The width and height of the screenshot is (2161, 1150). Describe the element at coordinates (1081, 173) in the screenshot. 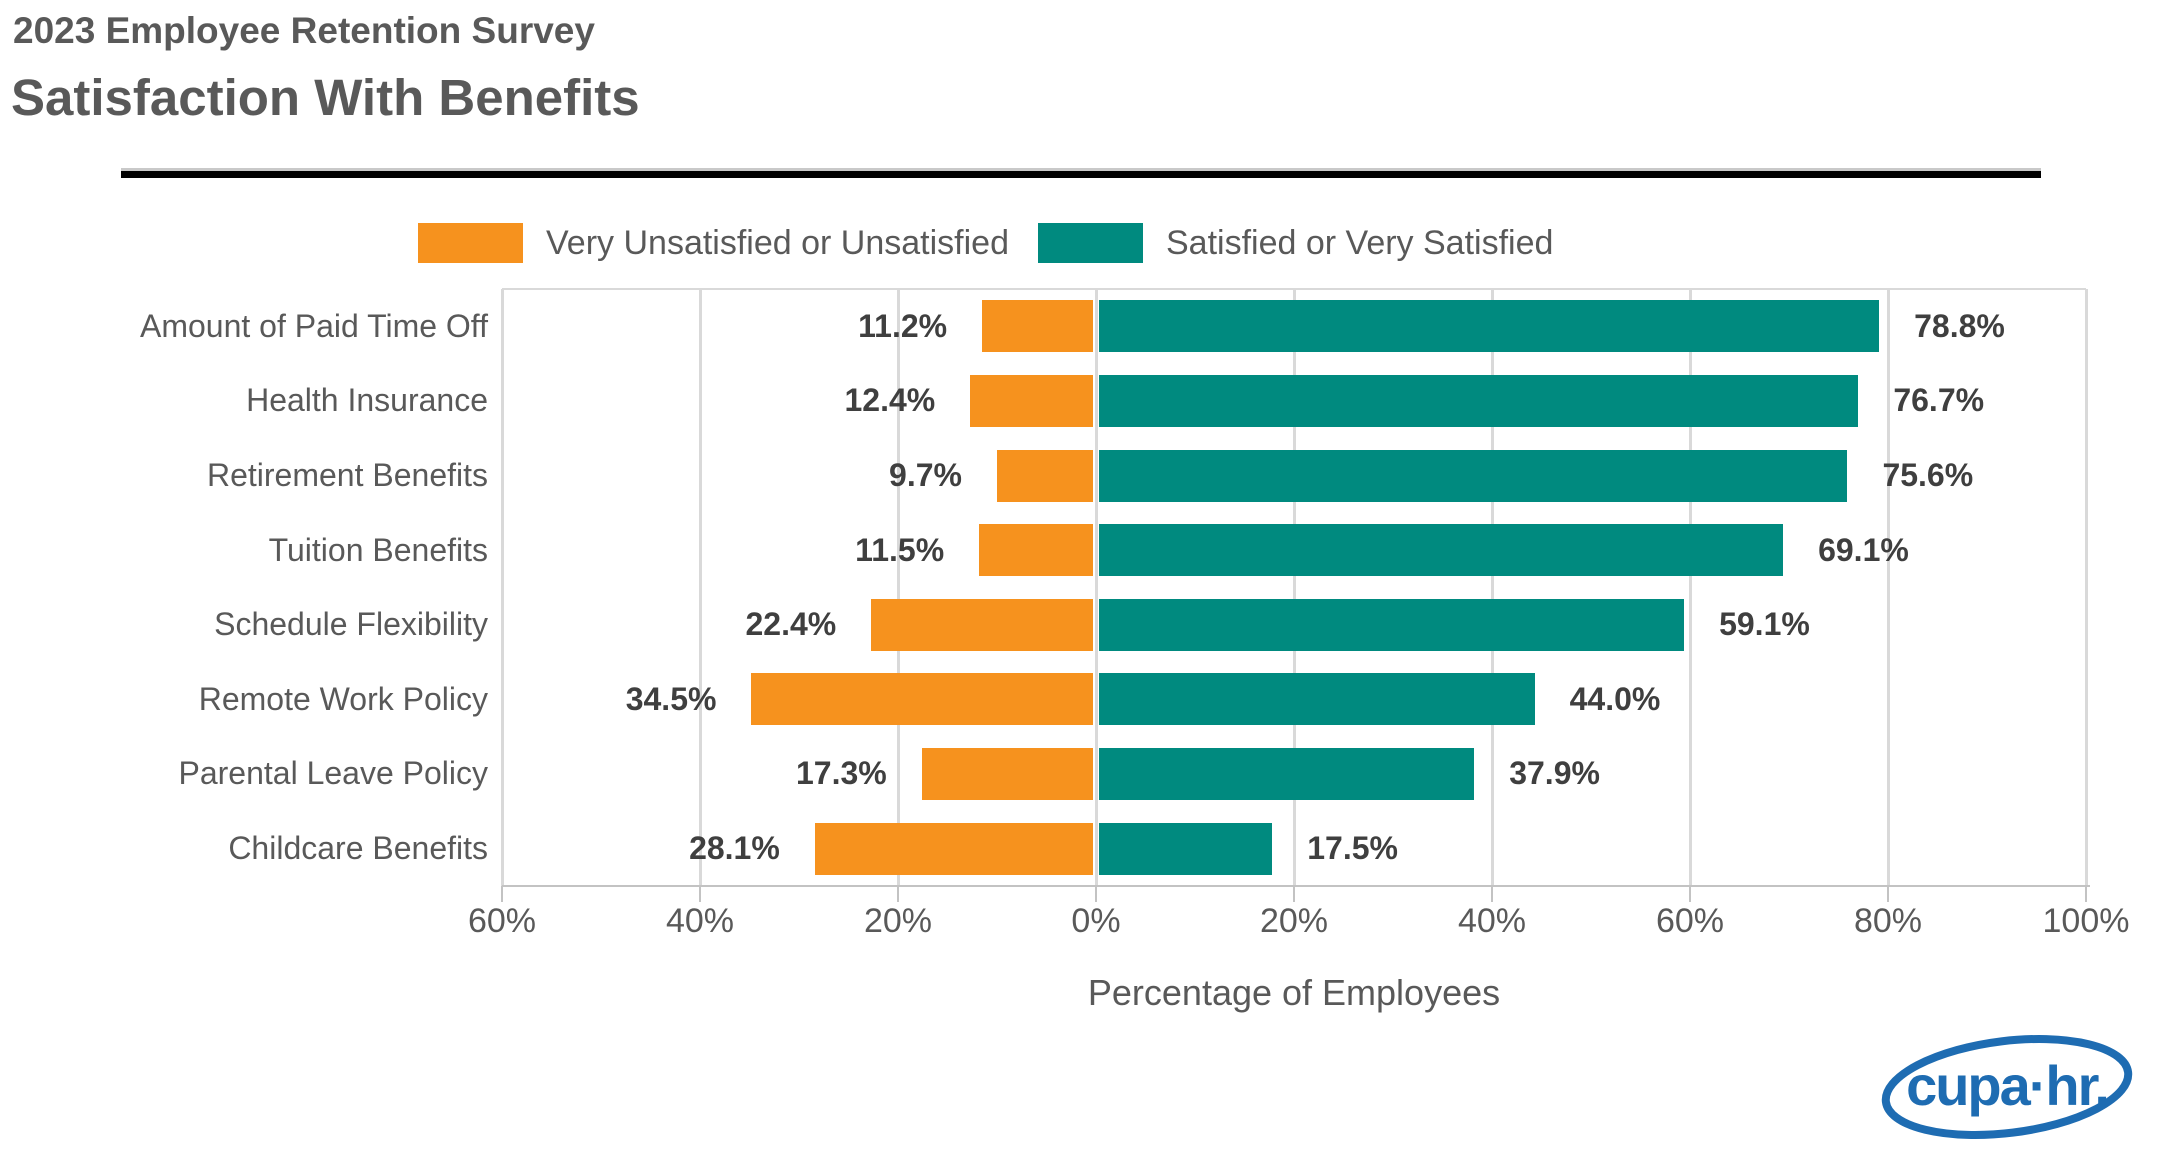

I see `divider-rule` at that location.